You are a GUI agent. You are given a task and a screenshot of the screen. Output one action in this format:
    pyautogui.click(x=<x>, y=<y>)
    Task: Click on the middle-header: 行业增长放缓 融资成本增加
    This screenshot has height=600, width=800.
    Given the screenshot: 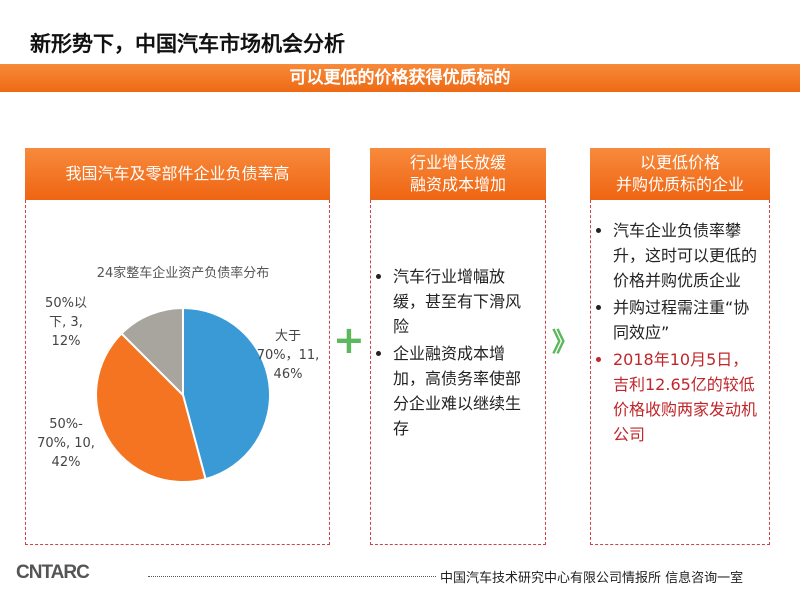 What is the action you would take?
    pyautogui.click(x=458, y=174)
    